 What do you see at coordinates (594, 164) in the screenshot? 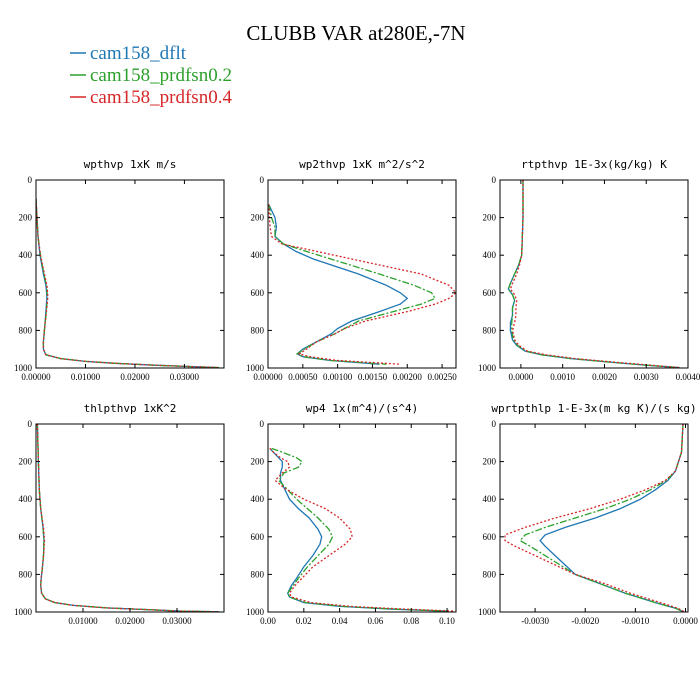
I see `panel-title: rtpthvp 1E-3x(kg/kg) K` at bounding box center [594, 164].